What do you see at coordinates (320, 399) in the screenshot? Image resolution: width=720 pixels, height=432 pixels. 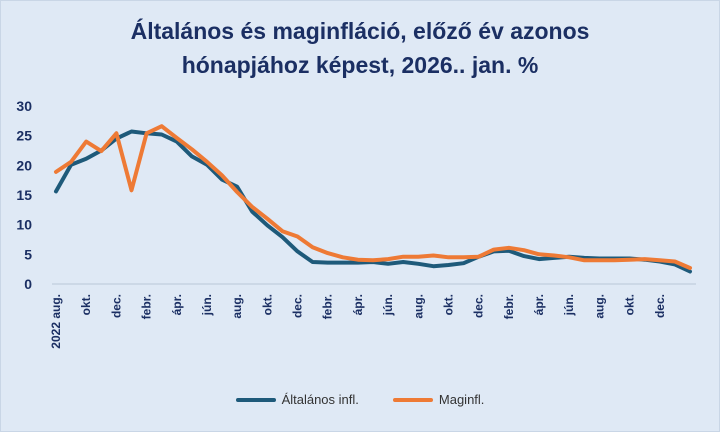 I see `legend-label-altalanos: Általános infl.` at bounding box center [320, 399].